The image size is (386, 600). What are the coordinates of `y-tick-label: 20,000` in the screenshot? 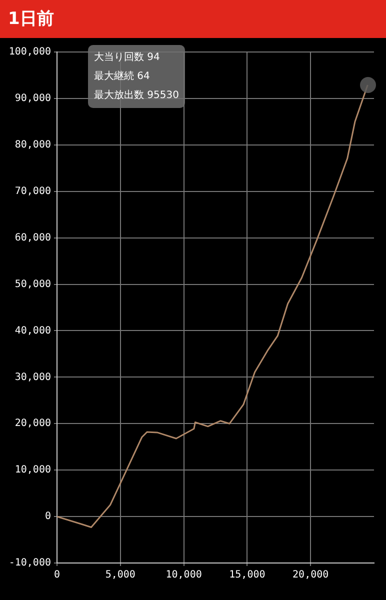 It's located at (32, 424).